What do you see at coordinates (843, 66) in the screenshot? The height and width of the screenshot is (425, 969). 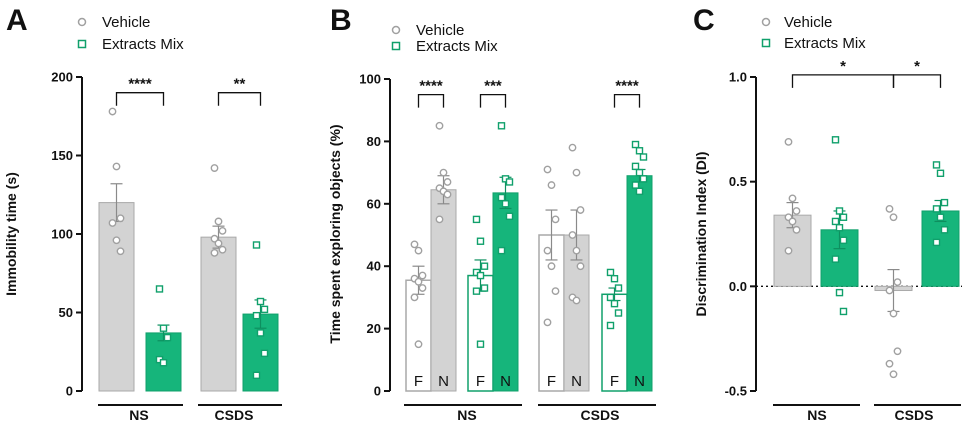 I see `panel-c-sig-label-0: *` at bounding box center [843, 66].